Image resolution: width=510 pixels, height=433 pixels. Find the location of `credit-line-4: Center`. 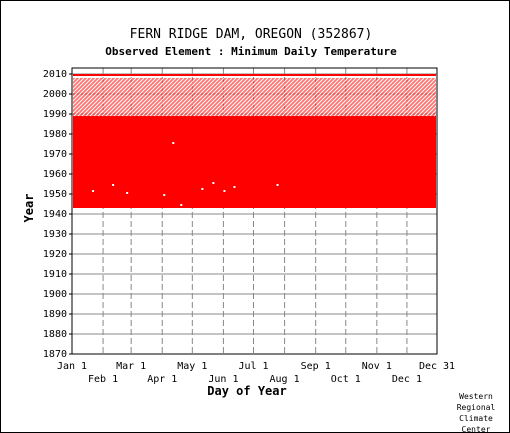

credit-line-4: Center is located at coordinates (476, 429).